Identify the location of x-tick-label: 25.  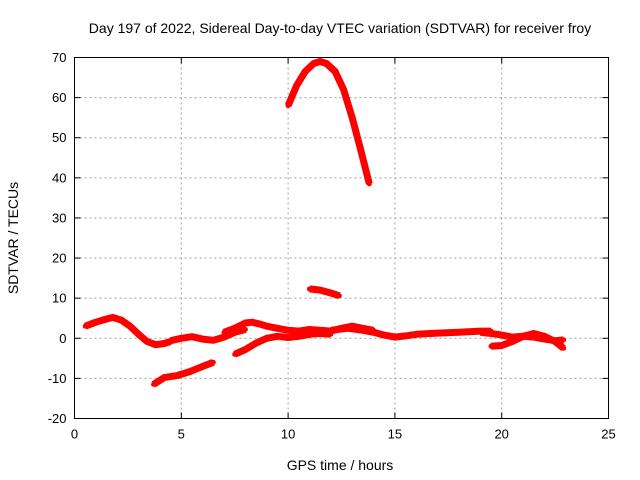
(608, 434).